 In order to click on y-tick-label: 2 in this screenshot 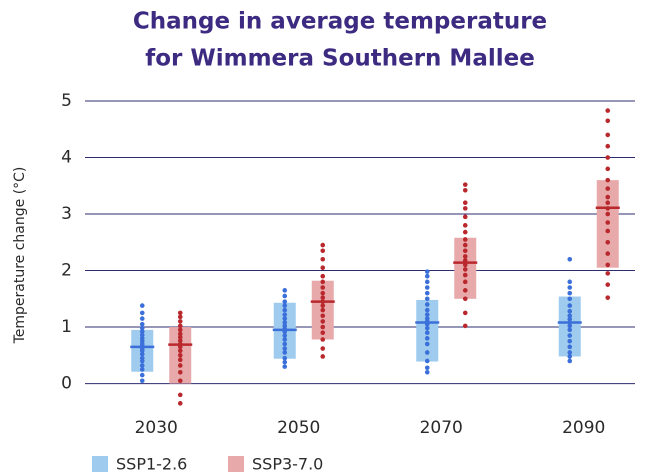, I will do `click(66, 271)`.